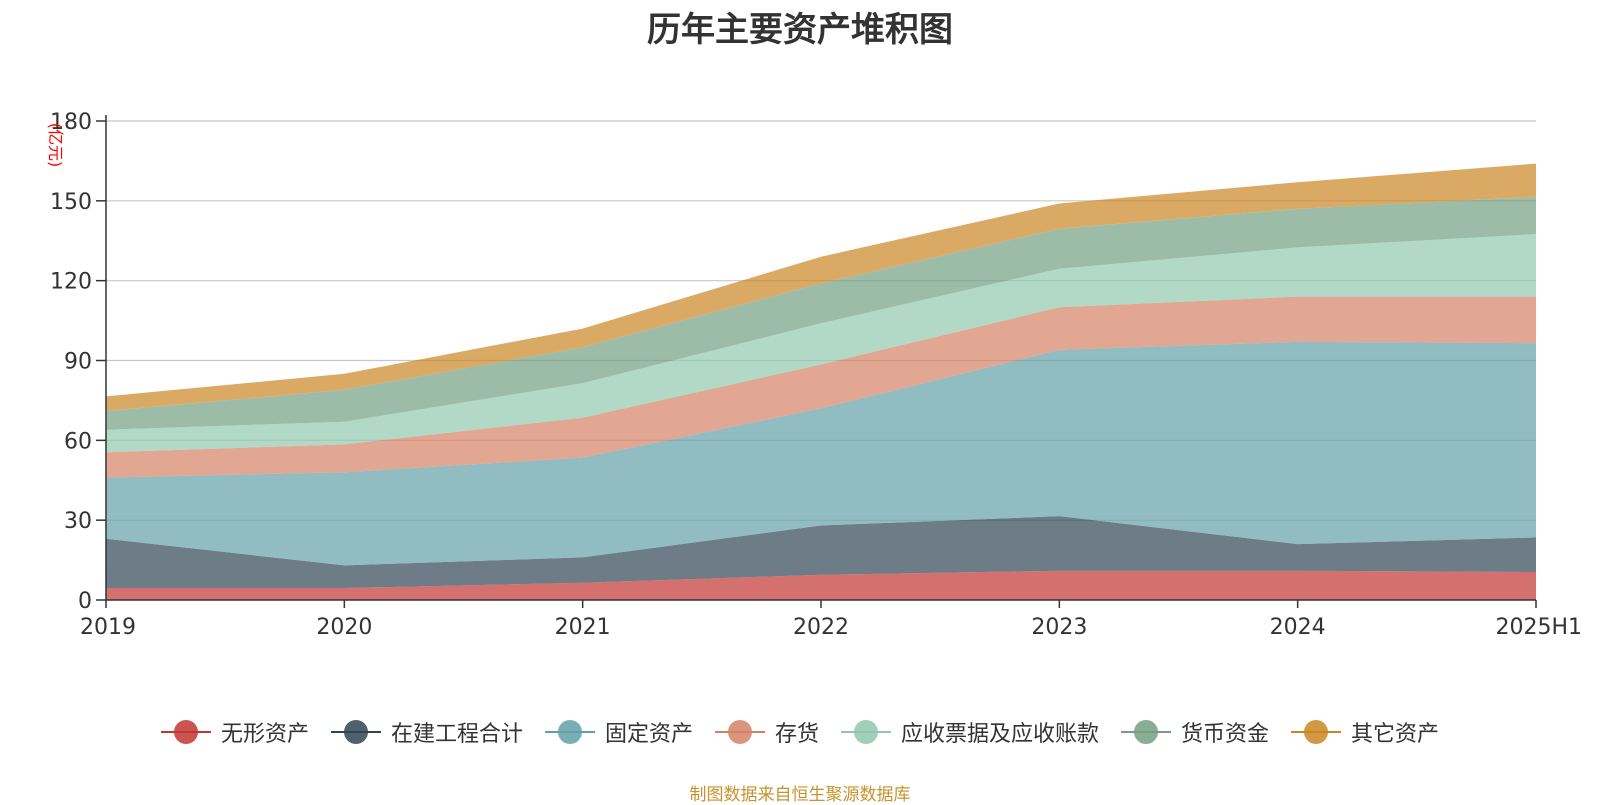 The image size is (1600, 805). Describe the element at coordinates (1395, 734) in the screenshot. I see `legend-label: 其它资产` at that location.